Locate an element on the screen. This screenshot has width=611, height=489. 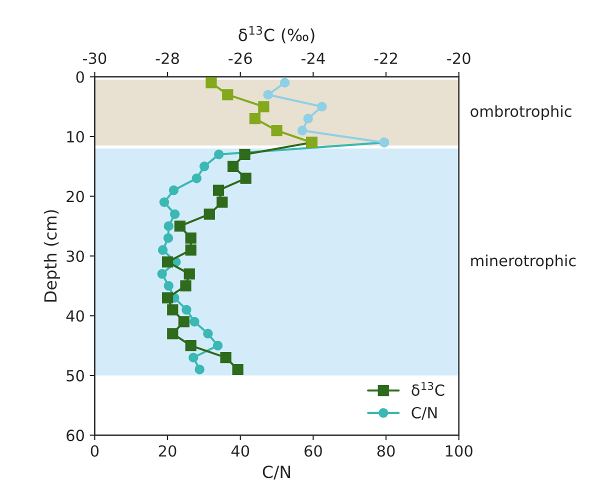
y-tick-label: 30 is located at coordinates (75, 256).